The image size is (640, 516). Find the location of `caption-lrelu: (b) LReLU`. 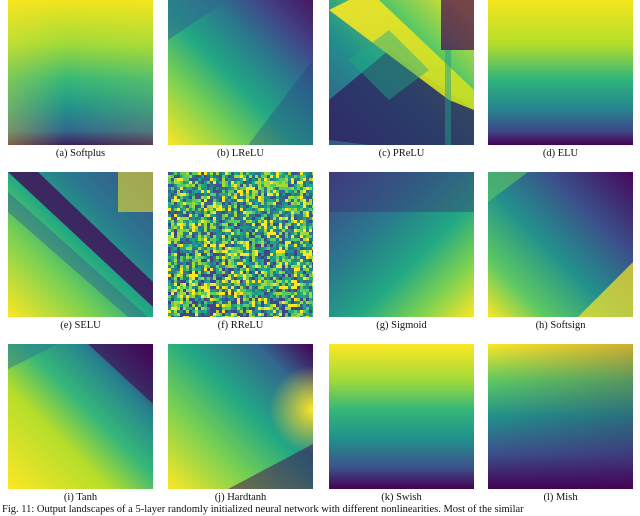

caption-lrelu: (b) LReLU is located at coordinates (240, 153).